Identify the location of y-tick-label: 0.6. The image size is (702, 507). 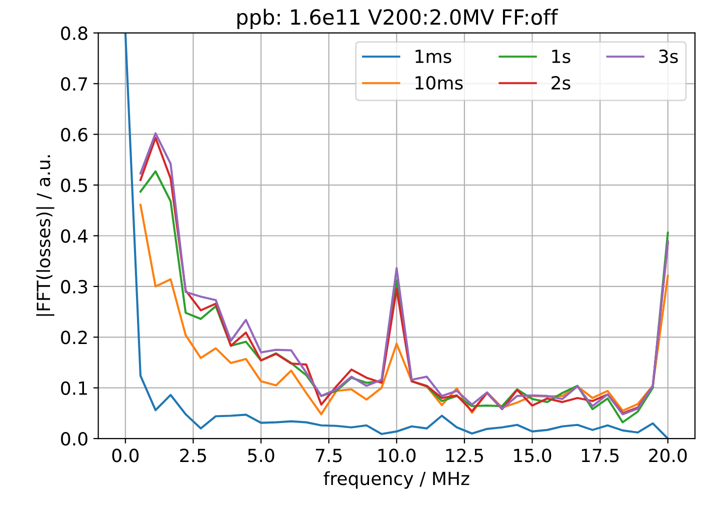
(74, 135).